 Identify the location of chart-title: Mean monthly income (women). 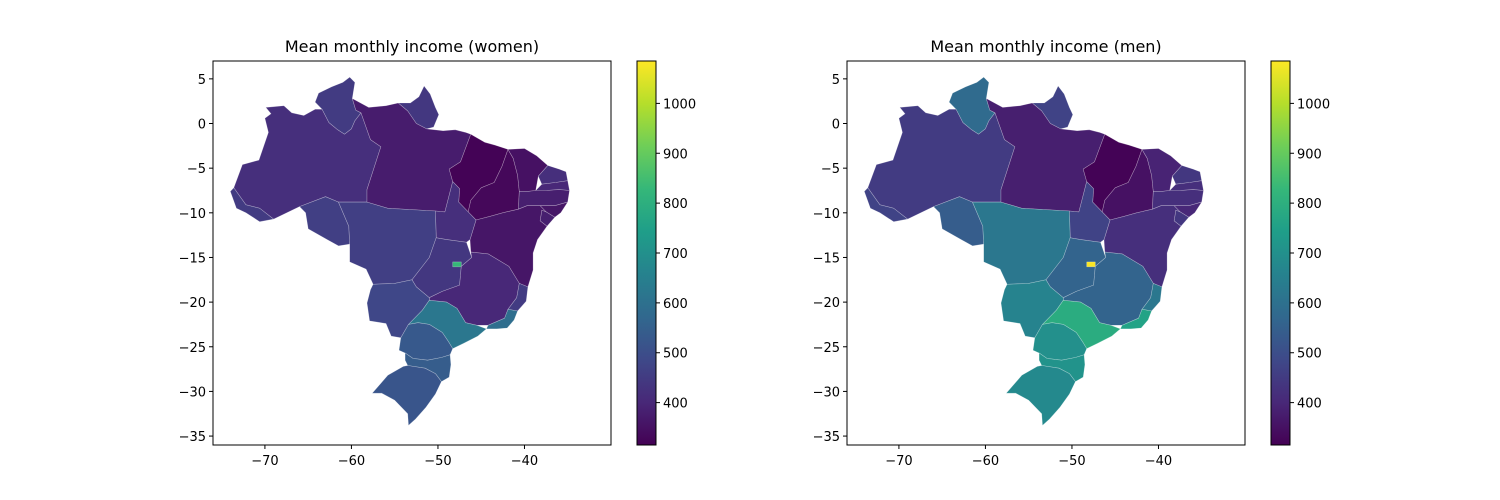
(412, 46).